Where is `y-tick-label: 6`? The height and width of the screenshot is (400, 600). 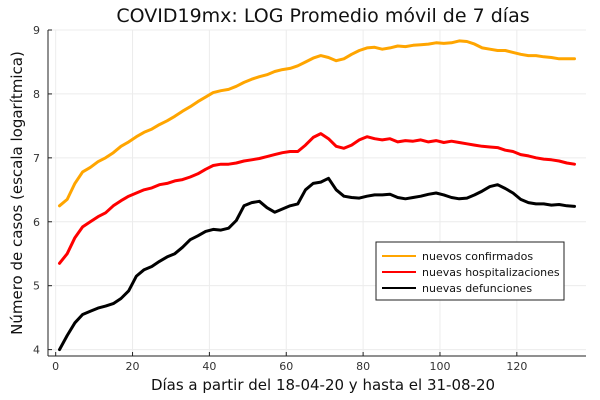 y-tick-label: 6 is located at coordinates (36, 222).